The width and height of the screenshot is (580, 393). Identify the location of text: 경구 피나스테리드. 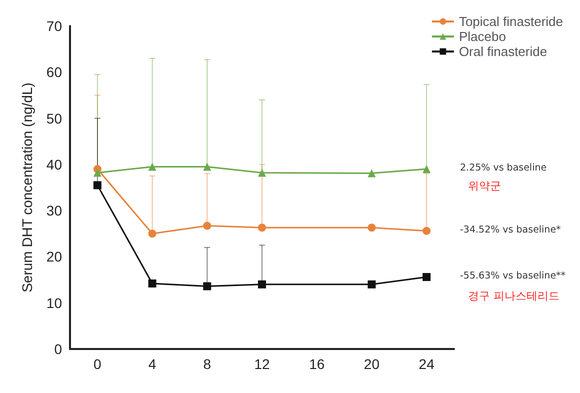
(514, 296).